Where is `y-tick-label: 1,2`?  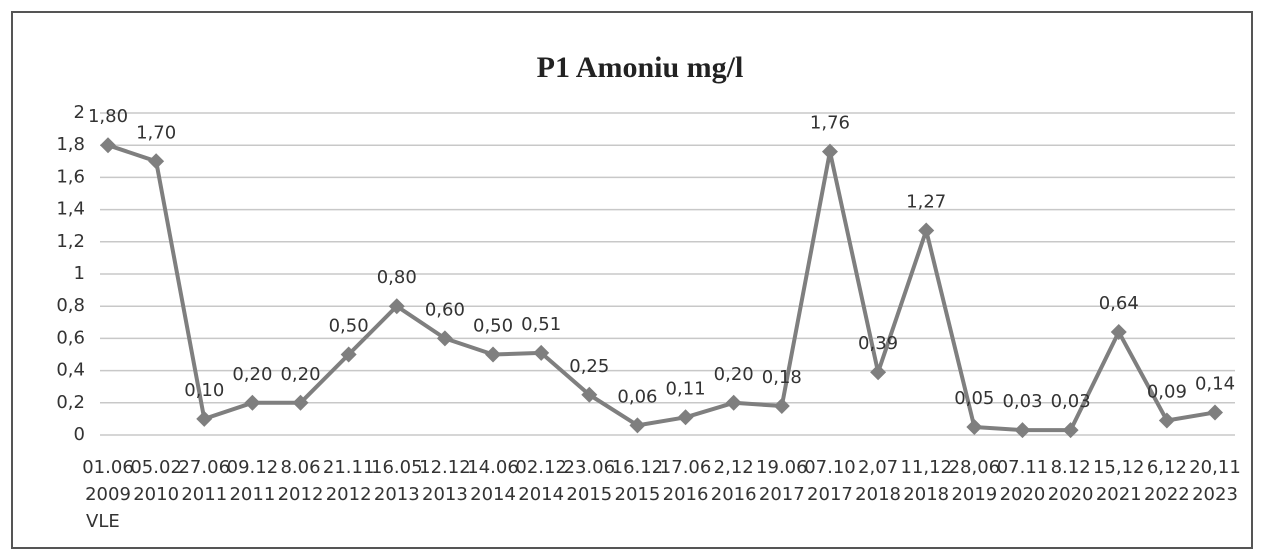 y-tick-label: 1,2 is located at coordinates (70, 241).